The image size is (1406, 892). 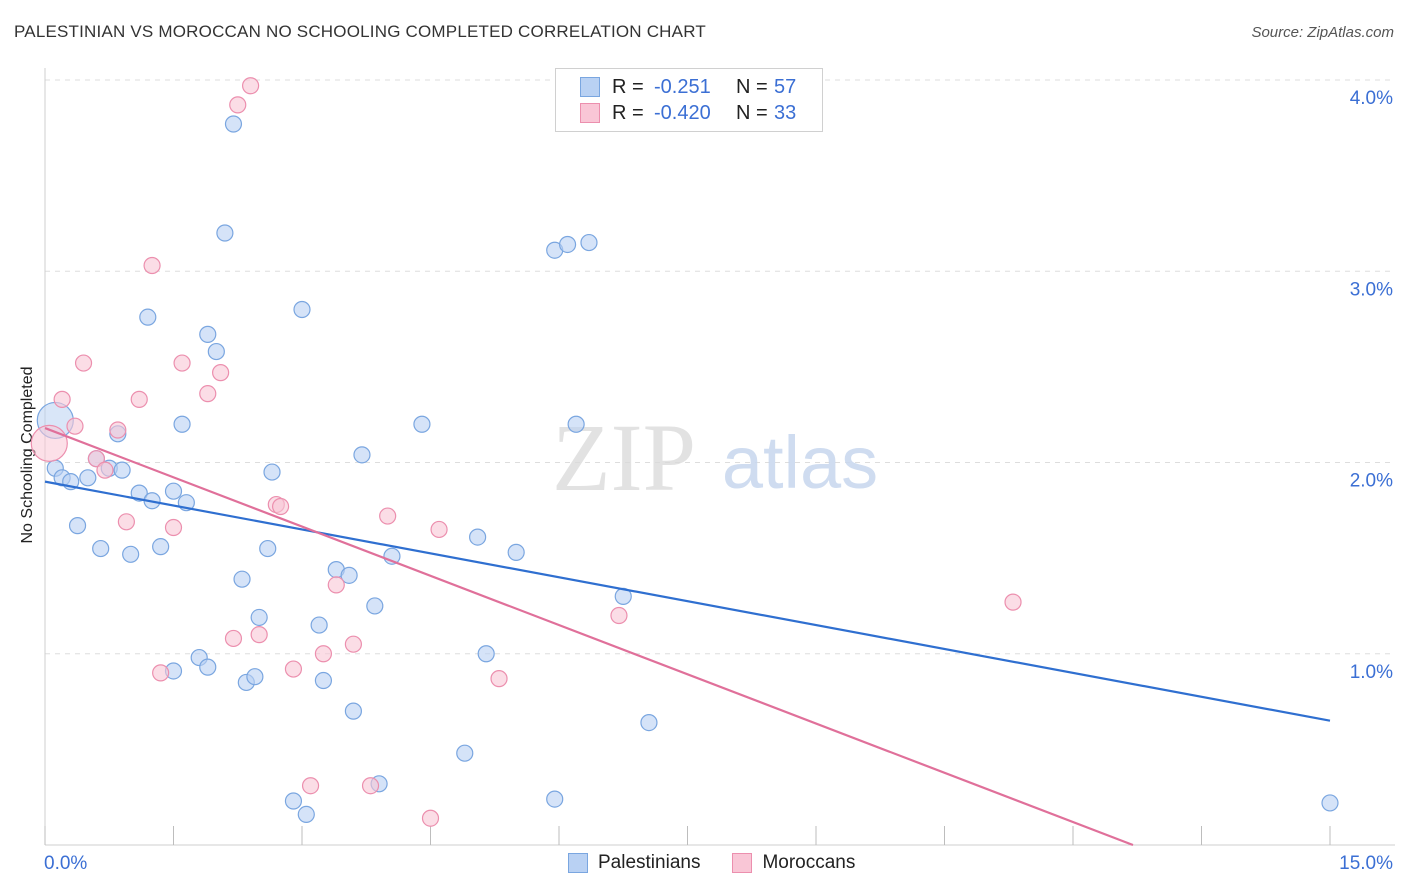 I want to click on y-tick-label: 1.0%, so click(x=1371, y=672).